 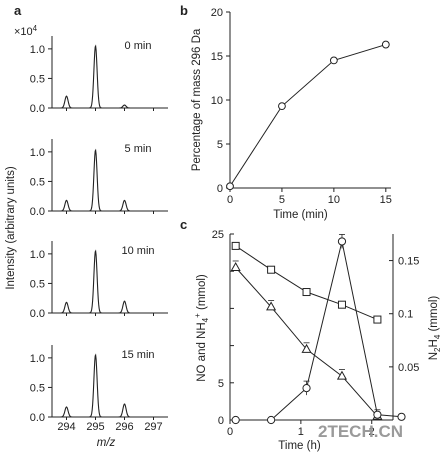 I want to click on x-tick-label: 295, so click(x=95, y=427).